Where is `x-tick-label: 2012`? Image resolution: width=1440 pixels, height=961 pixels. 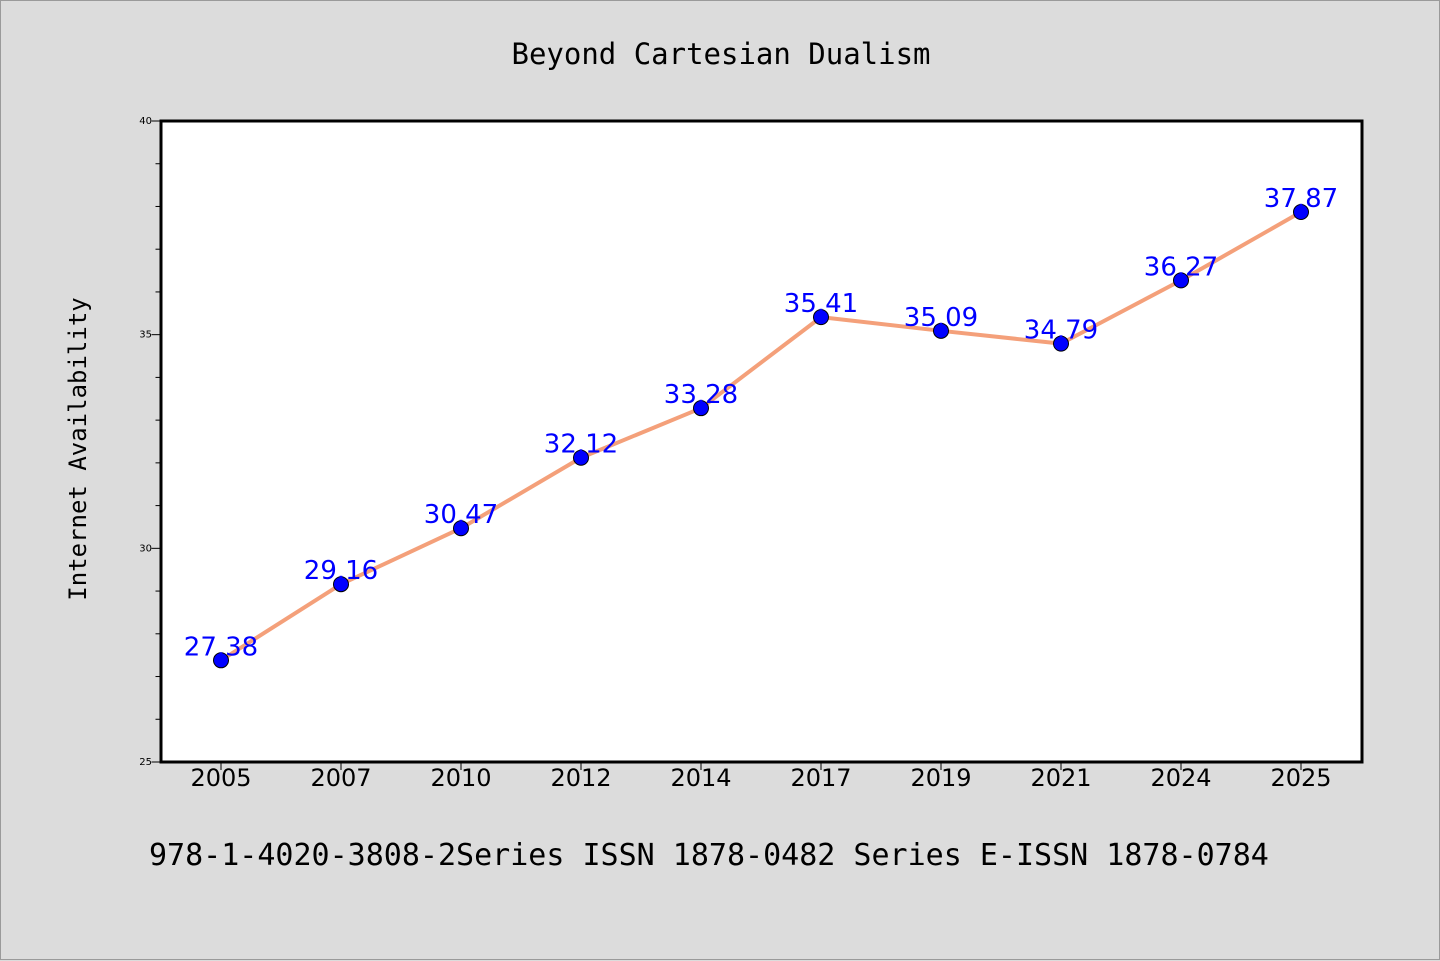 x-tick-label: 2012 is located at coordinates (580, 778).